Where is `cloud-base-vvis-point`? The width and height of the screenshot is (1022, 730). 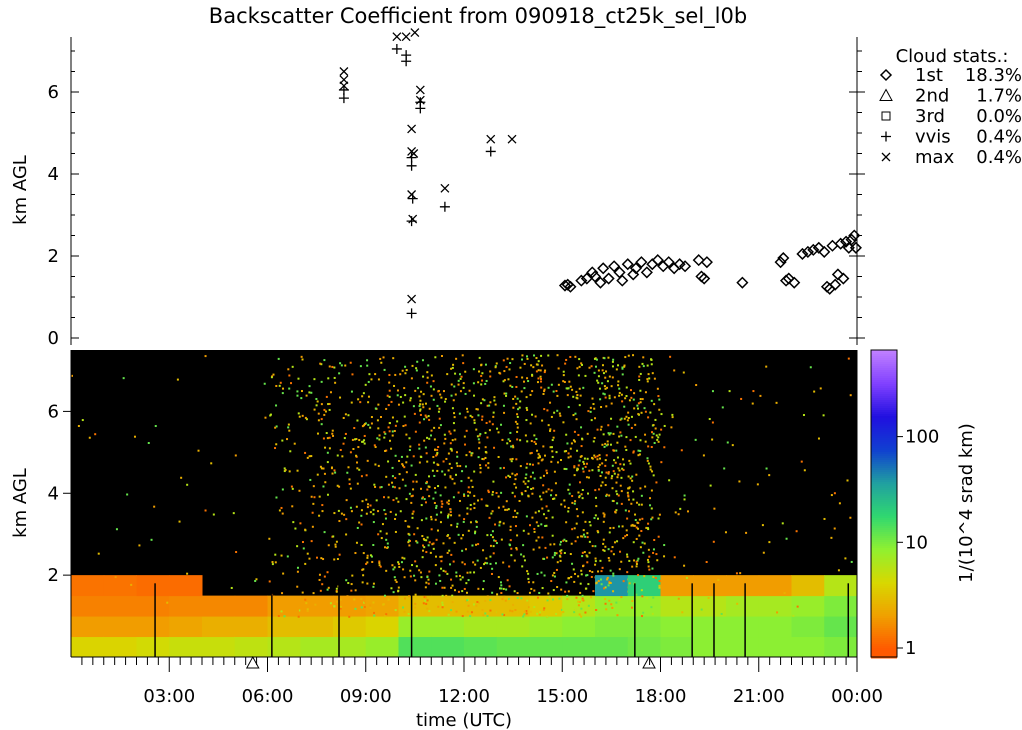
cloud-base-vvis-point is located at coordinates (406, 61).